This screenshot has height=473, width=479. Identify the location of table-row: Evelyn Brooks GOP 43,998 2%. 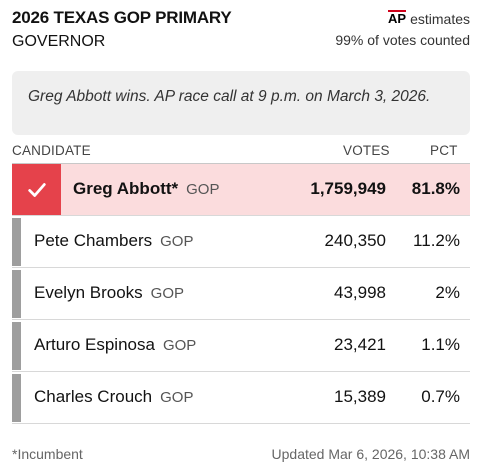
(241, 294).